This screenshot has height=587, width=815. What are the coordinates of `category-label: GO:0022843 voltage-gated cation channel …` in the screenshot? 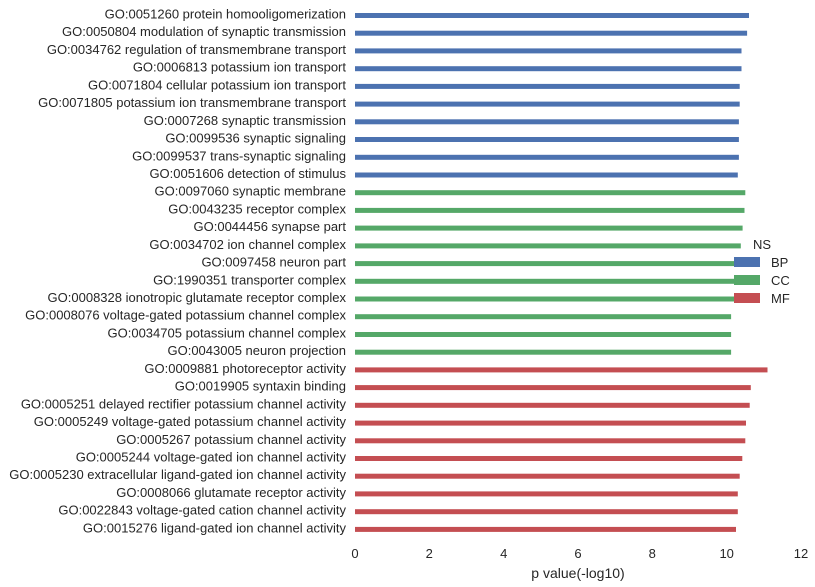 It's located at (202, 510).